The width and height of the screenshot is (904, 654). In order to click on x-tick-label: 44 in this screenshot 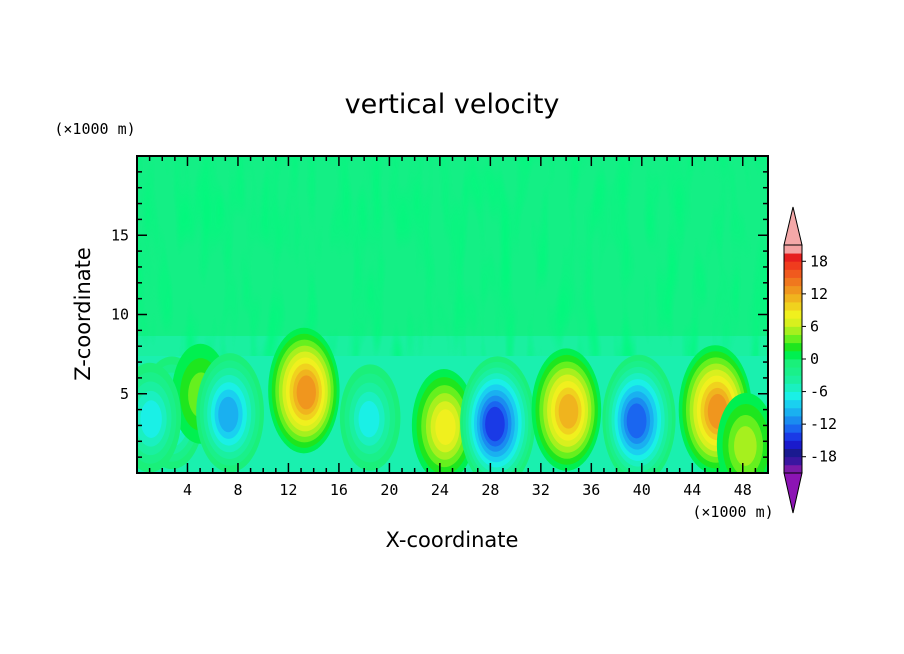, I will do `click(692, 490)`.